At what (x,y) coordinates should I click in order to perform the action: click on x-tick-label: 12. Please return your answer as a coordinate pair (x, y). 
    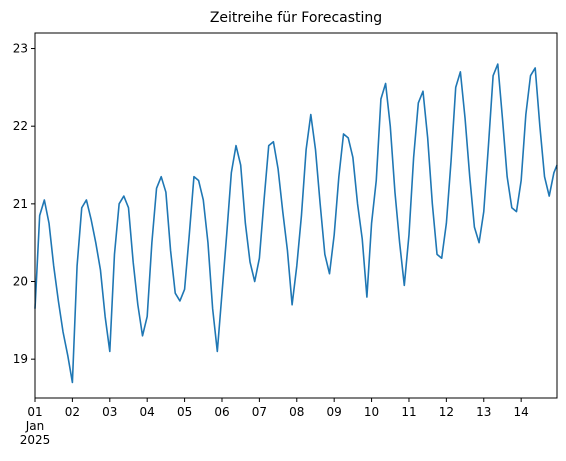
    Looking at the image, I should click on (446, 412).